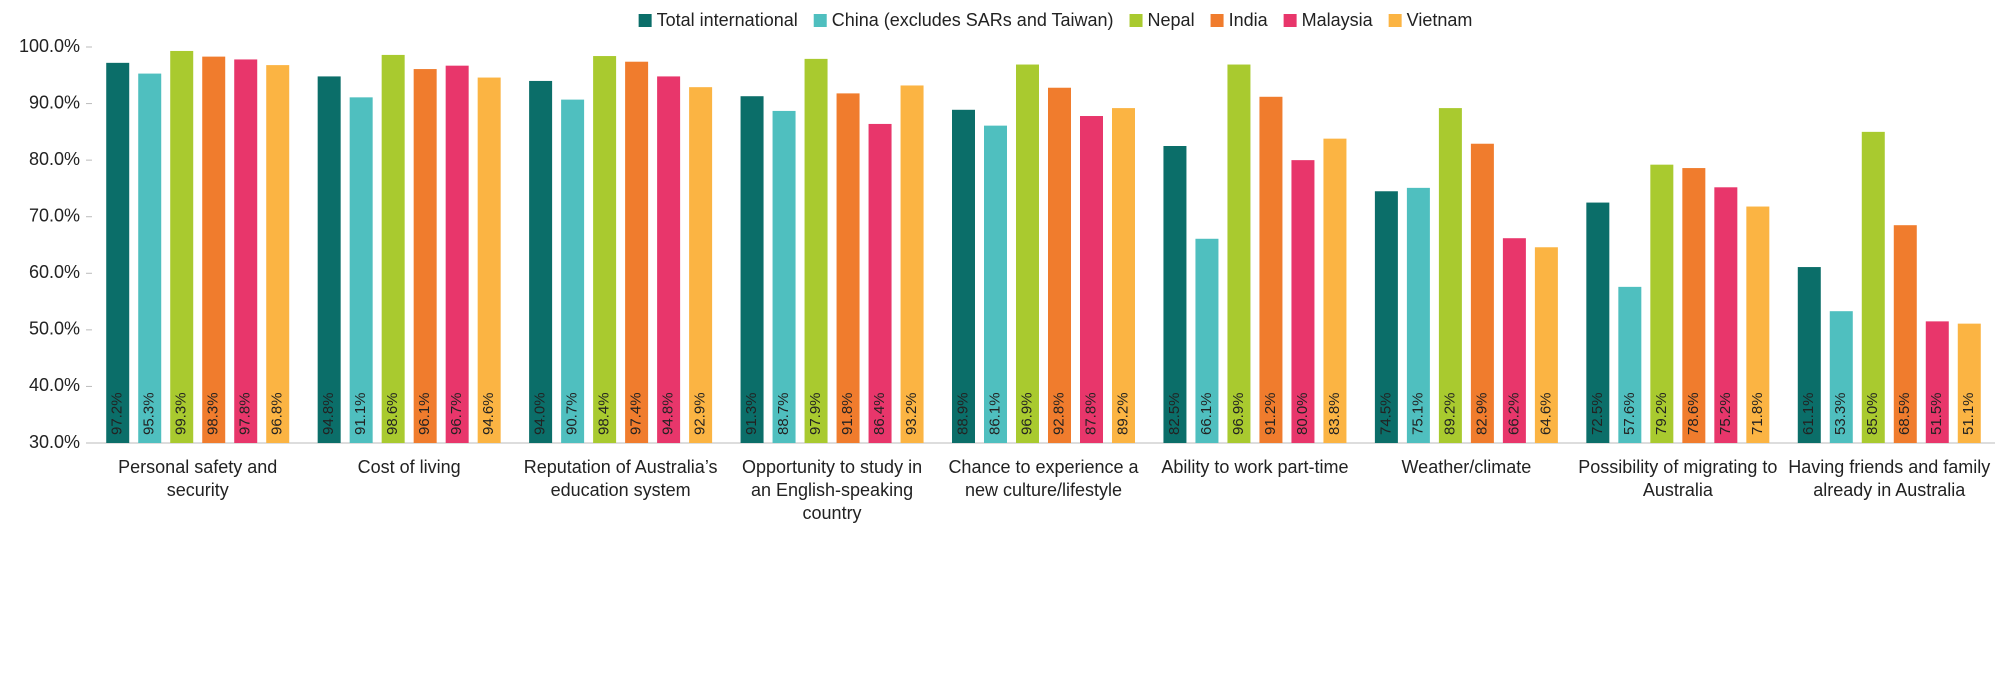 This screenshot has height=683, width=2001. I want to click on value-label: 86.1%, so click(994, 413).